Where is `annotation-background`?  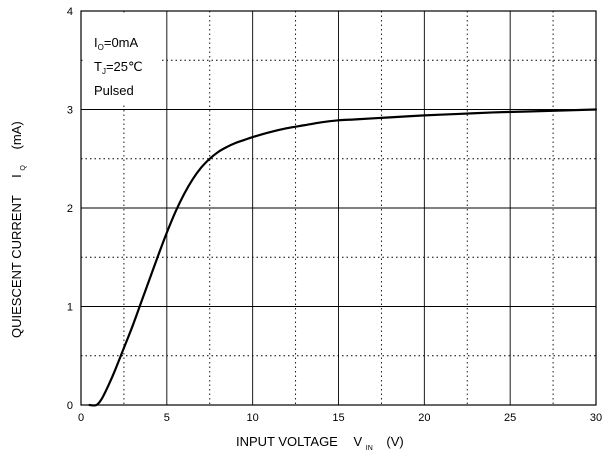
annotation-background is located at coordinates (122, 60).